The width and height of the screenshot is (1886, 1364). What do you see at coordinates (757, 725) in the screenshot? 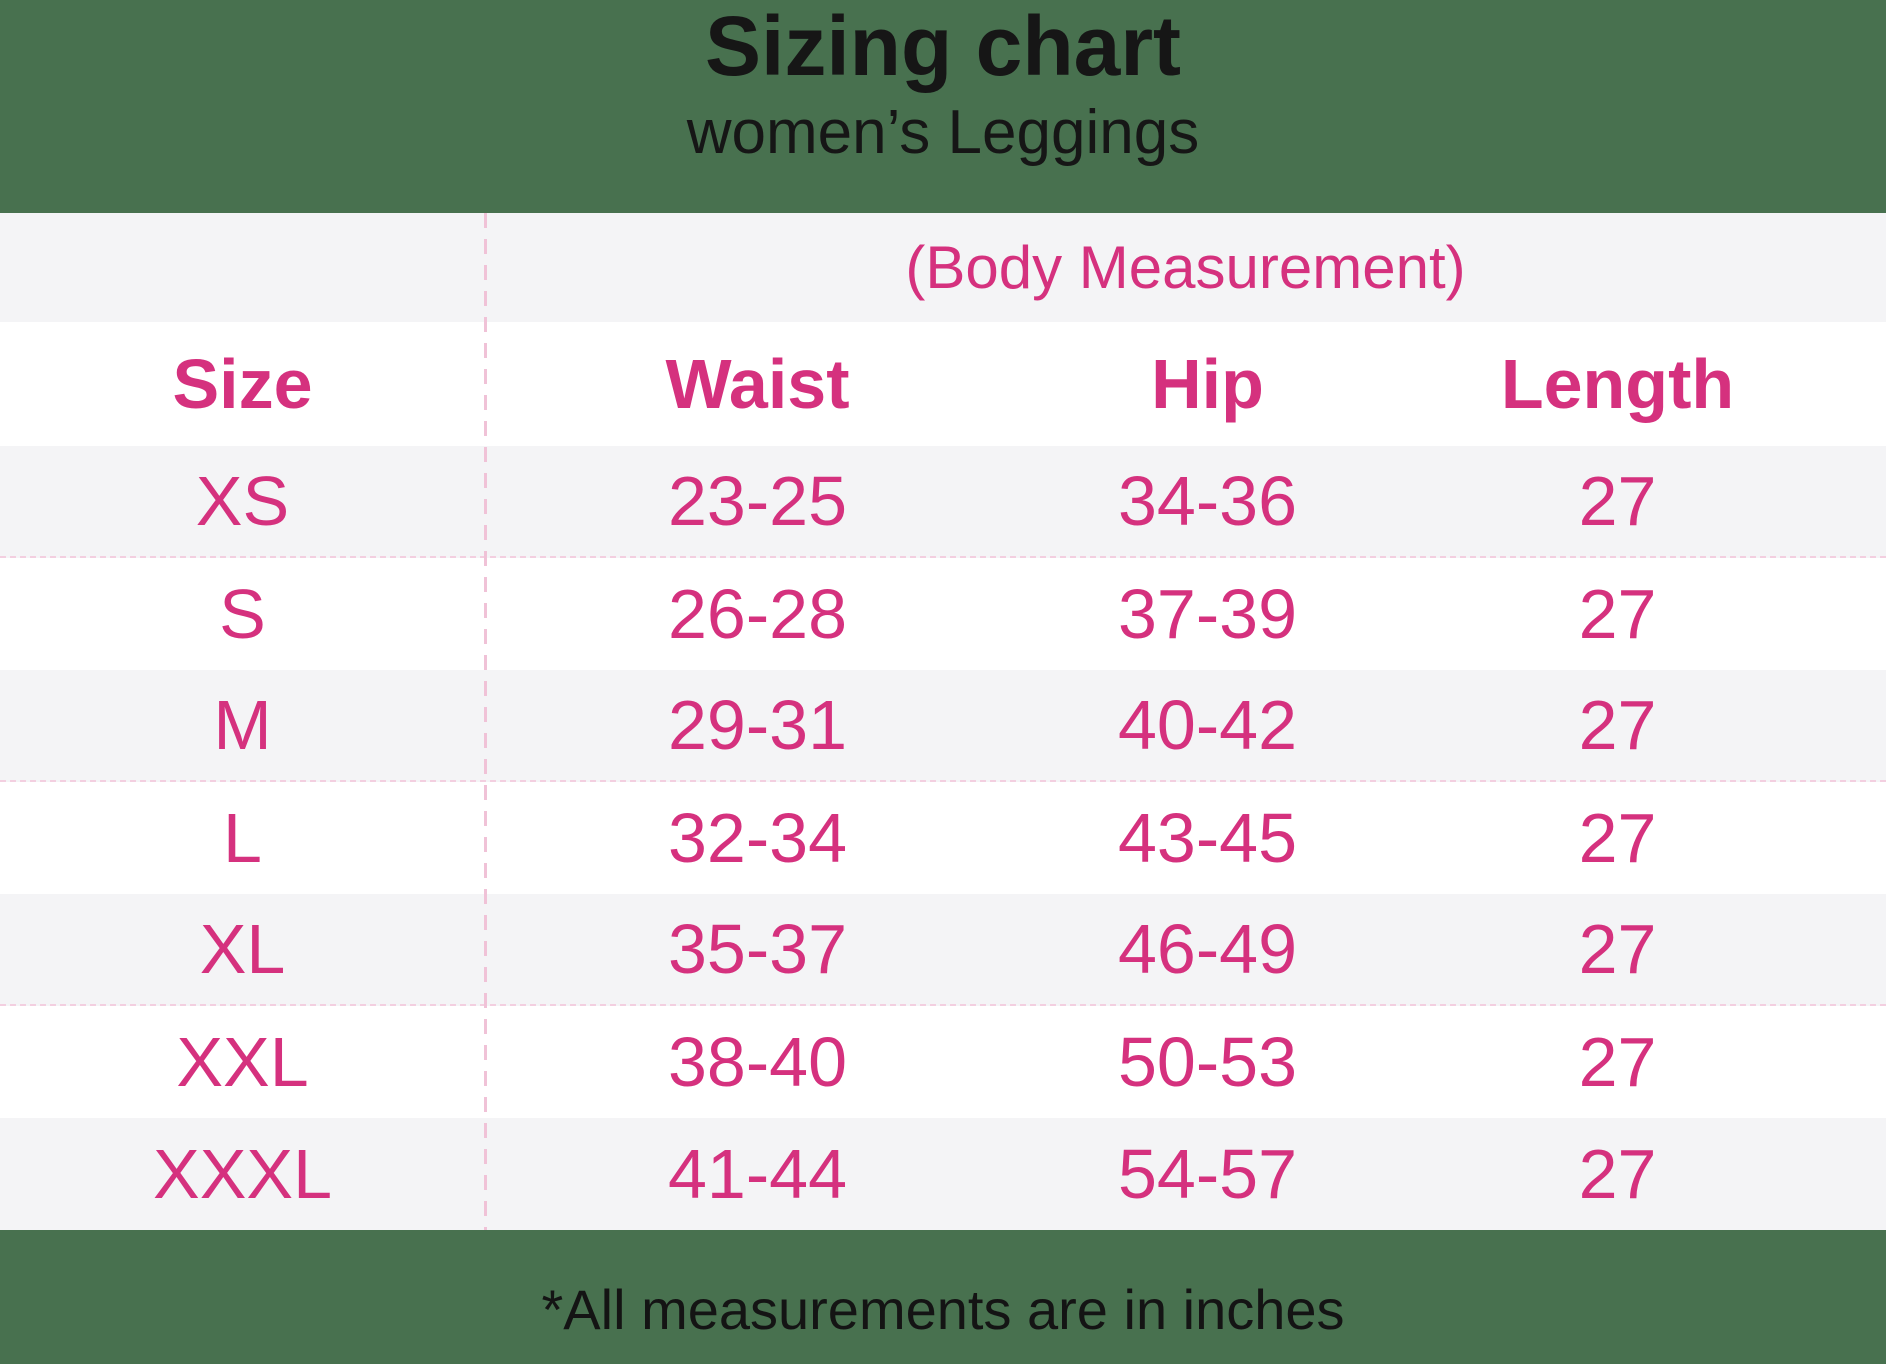
I see `waist-cell: 29-31` at bounding box center [757, 725].